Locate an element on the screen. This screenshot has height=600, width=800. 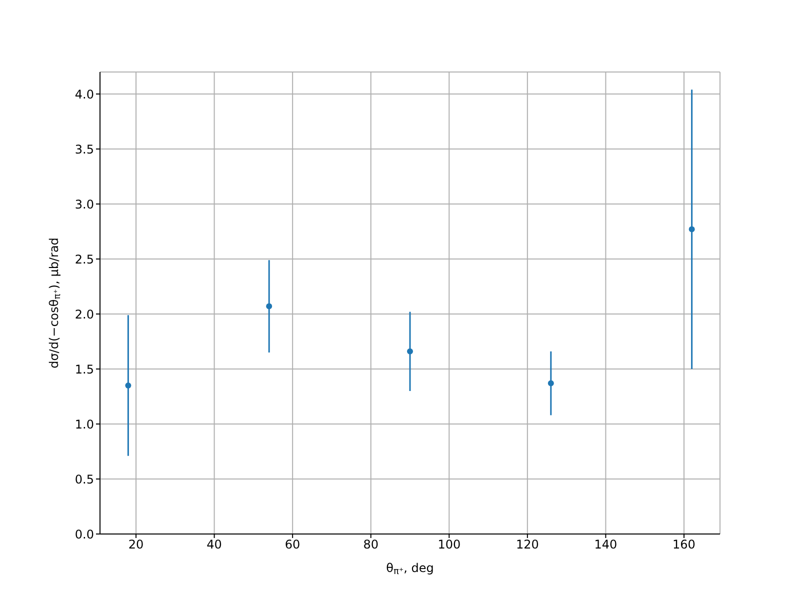
x-tick-label: 20 is located at coordinates (136, 545).